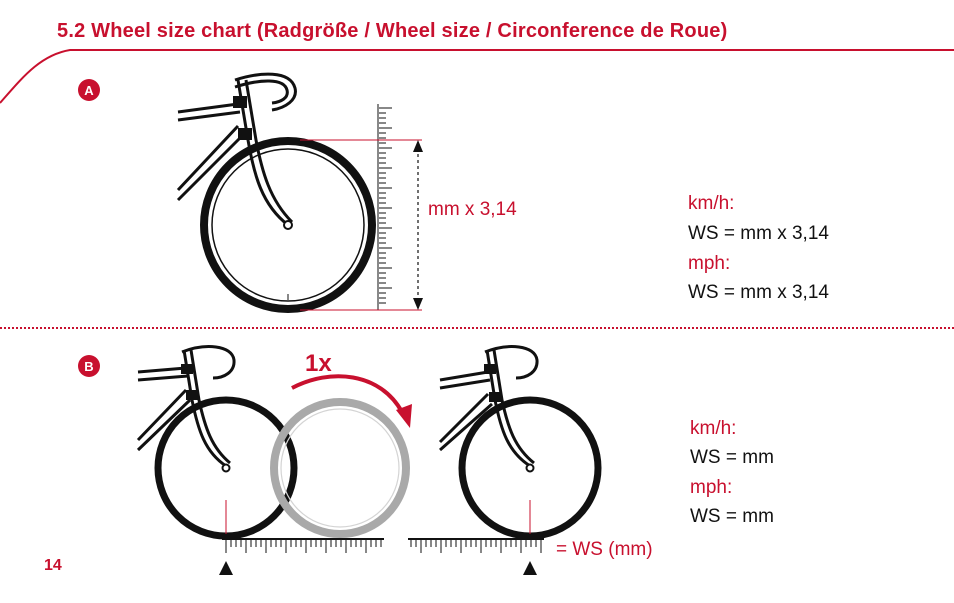  Describe the element at coordinates (476, 545) in the screenshot. I see `ground-ruler-right` at that location.